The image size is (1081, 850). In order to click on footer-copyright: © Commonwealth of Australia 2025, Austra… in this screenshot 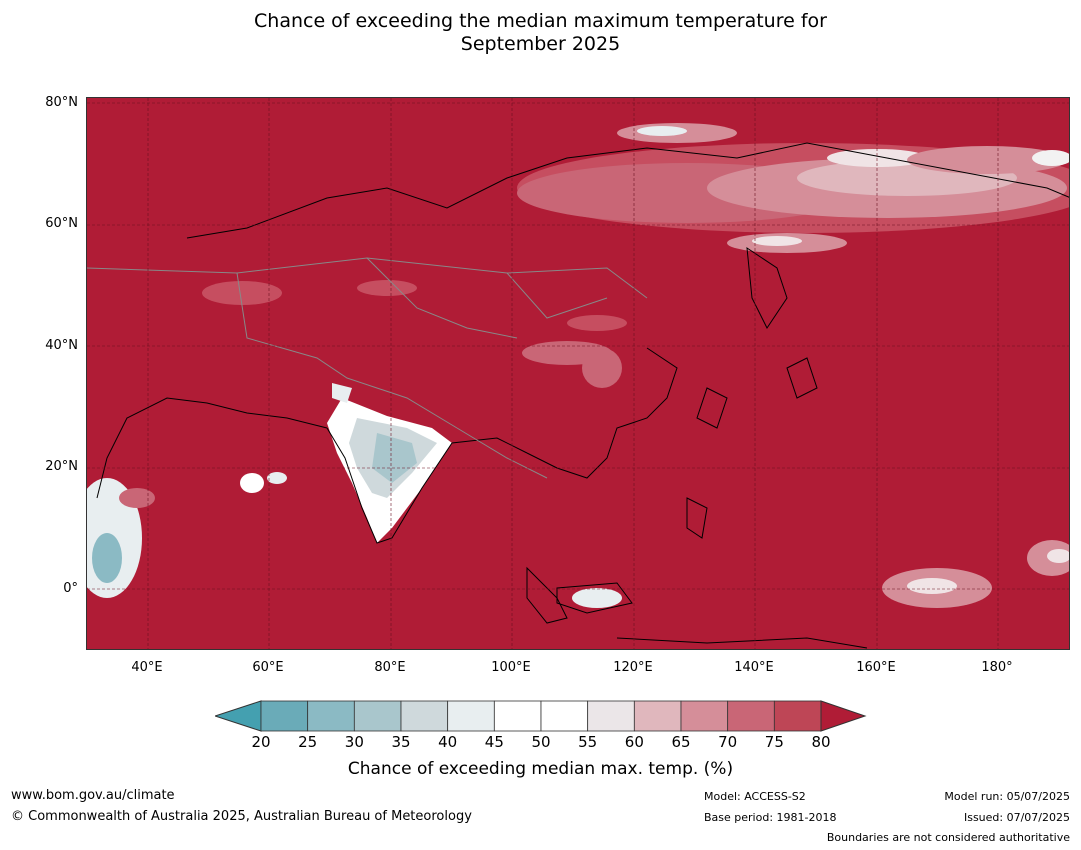, I will do `click(241, 816)`.